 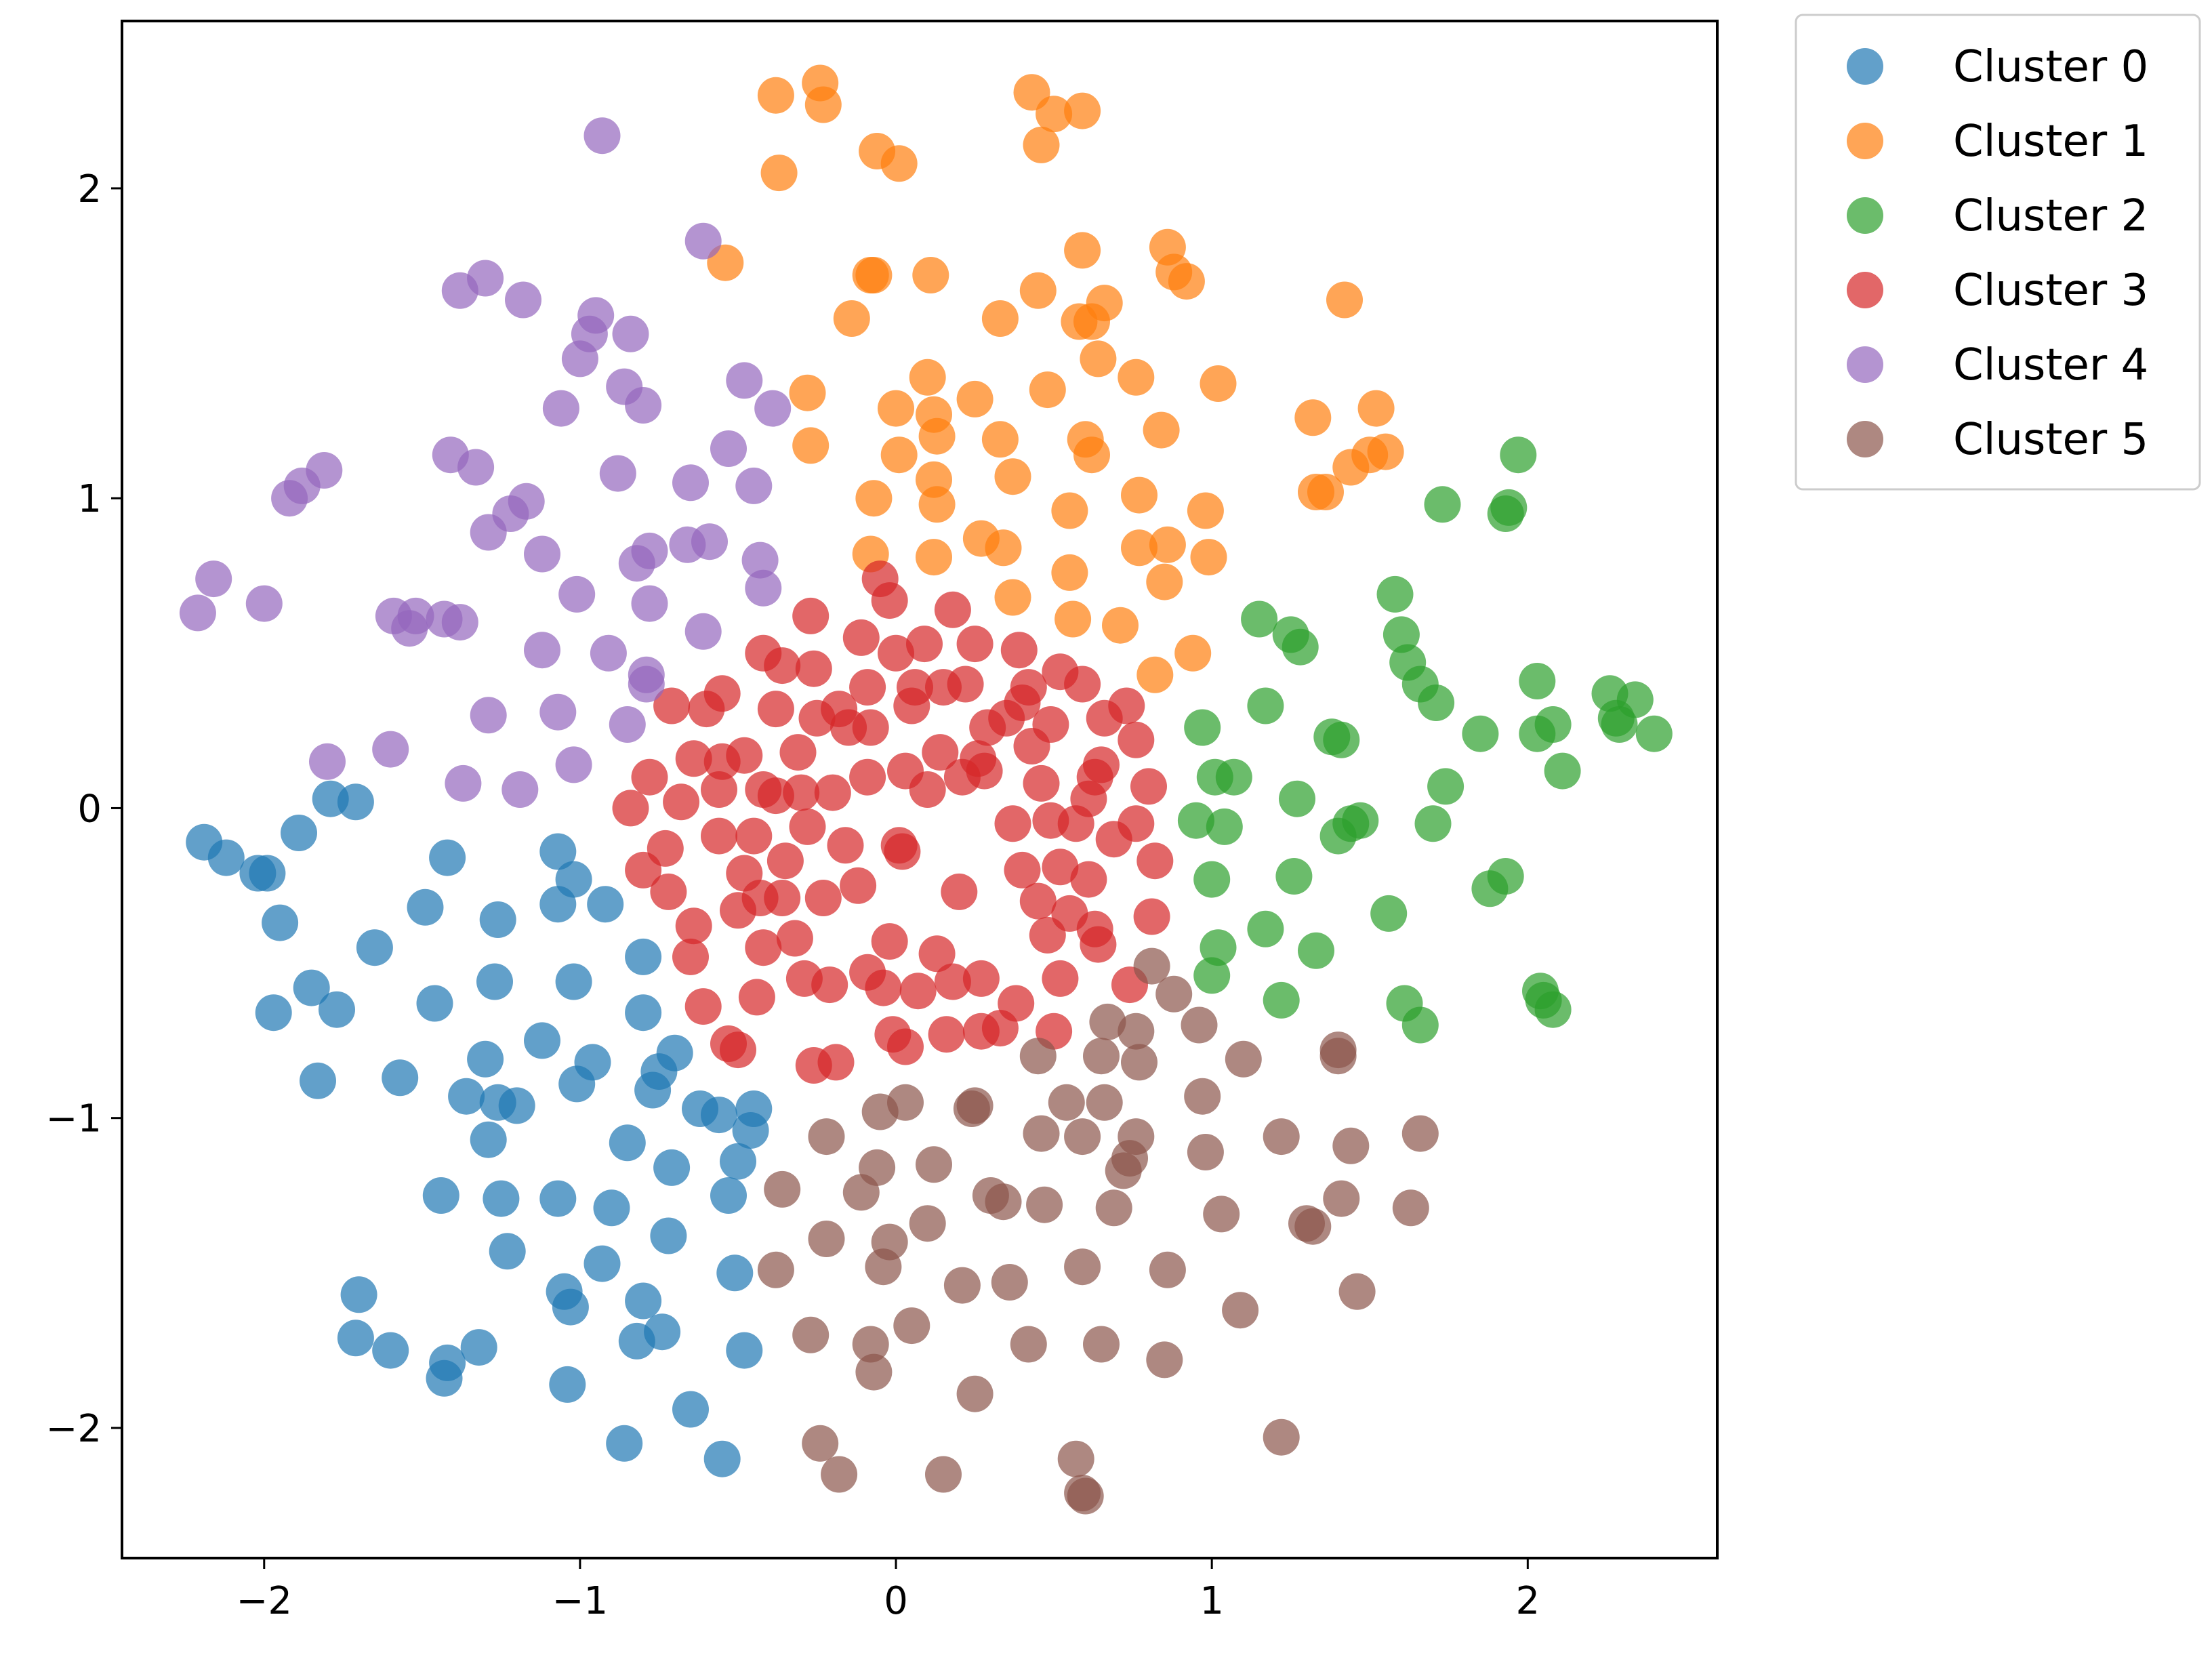 I want to click on cluster-1-series, so click(x=1055, y=378).